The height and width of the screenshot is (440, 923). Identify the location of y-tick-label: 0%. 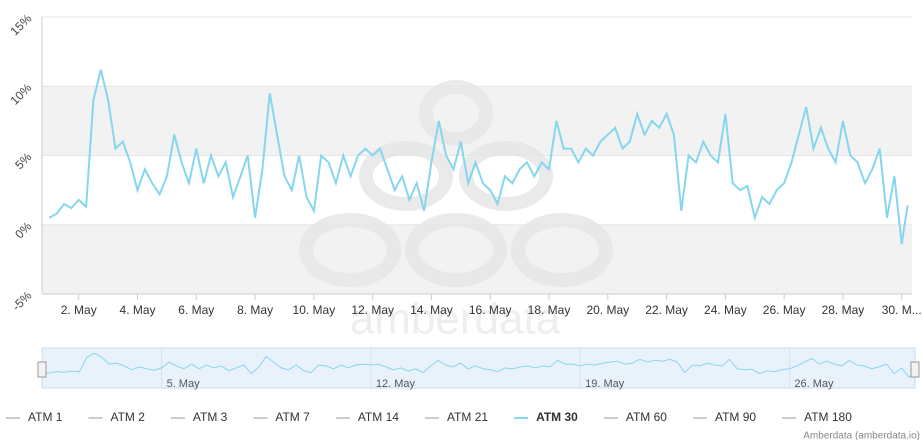
(23, 230).